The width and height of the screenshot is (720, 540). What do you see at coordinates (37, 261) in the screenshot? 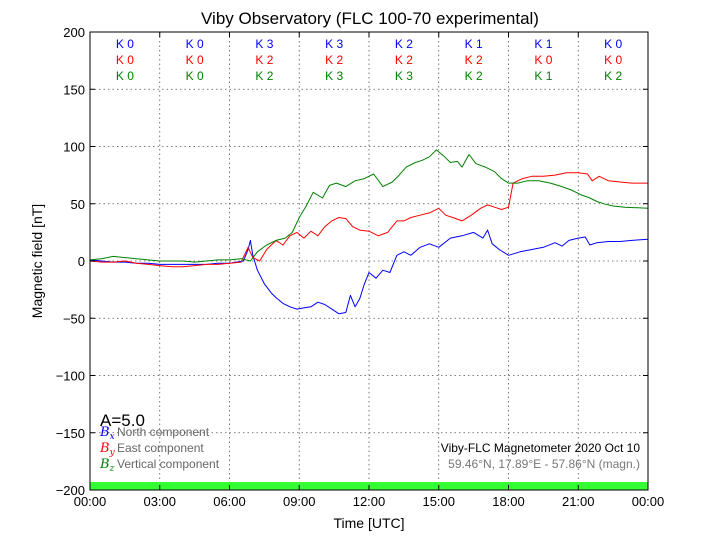
I see `y-axis-label: Magnetic field [nT]` at bounding box center [37, 261].